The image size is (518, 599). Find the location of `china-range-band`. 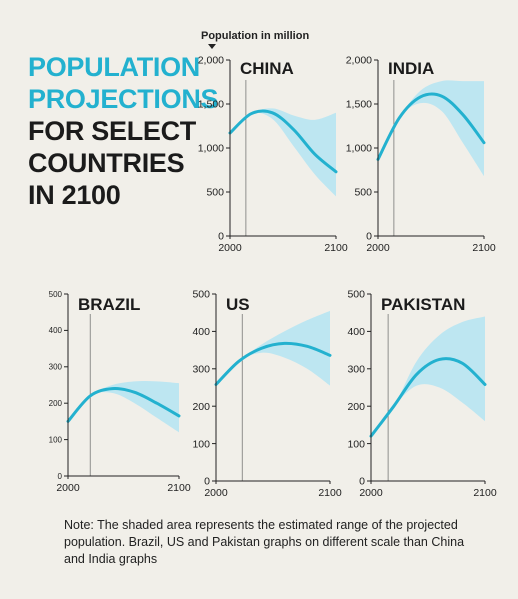

china-range-band is located at coordinates (283, 152).